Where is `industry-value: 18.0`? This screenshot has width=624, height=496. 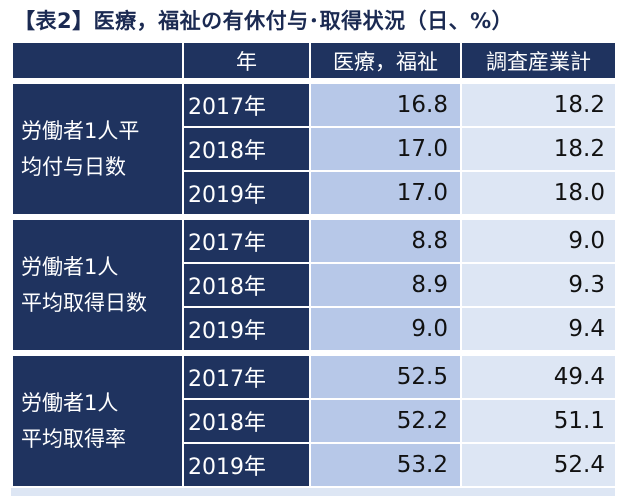
industry-value: 18.0 is located at coordinates (538, 193).